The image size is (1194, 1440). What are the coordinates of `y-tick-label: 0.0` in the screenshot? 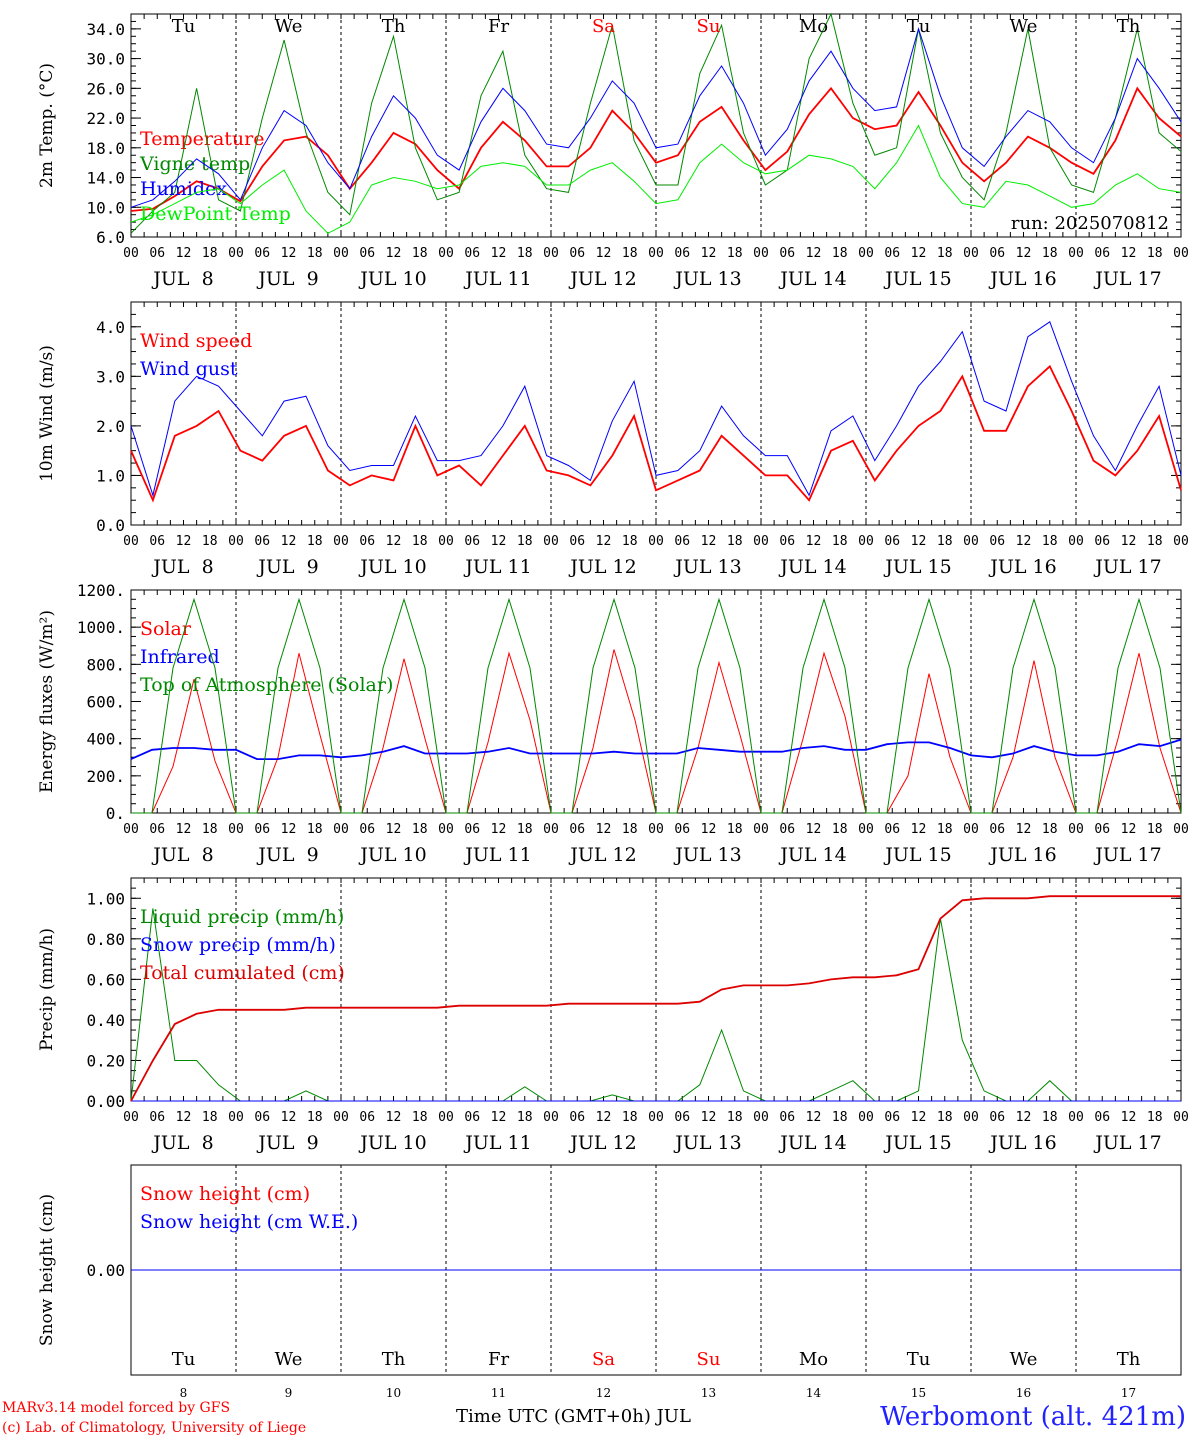 It's located at (110, 525).